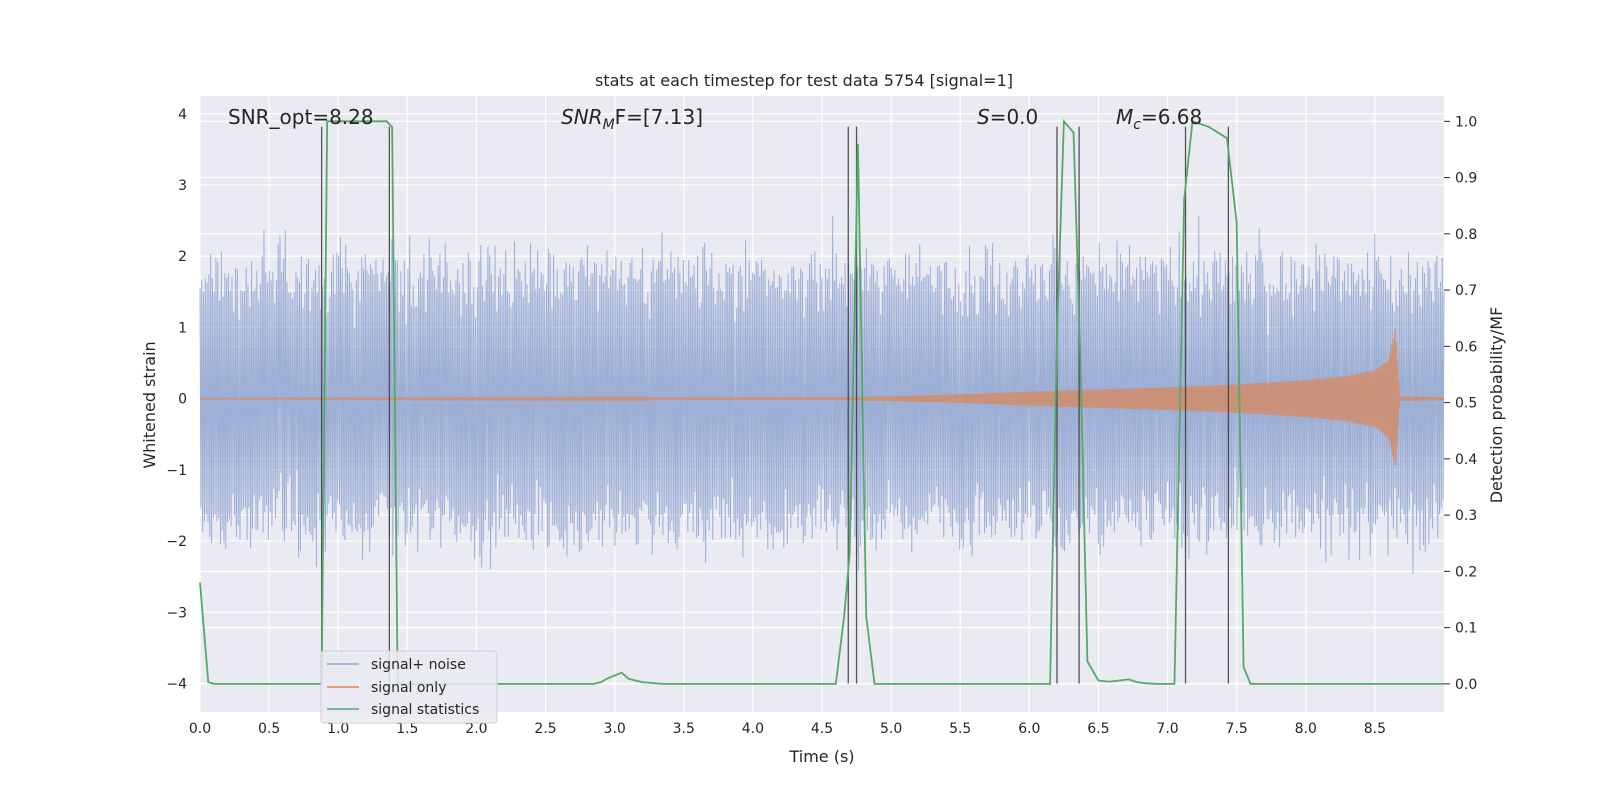 The height and width of the screenshot is (800, 1600). I want to click on annotation: S=0.0, so click(1007, 117).